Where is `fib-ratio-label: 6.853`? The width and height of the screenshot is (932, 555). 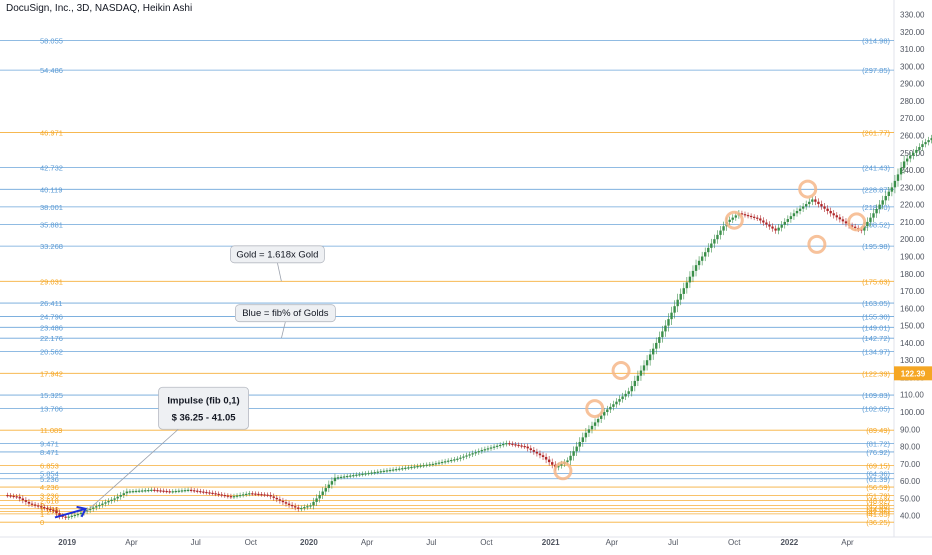 fib-ratio-label: 6.853 is located at coordinates (49, 465).